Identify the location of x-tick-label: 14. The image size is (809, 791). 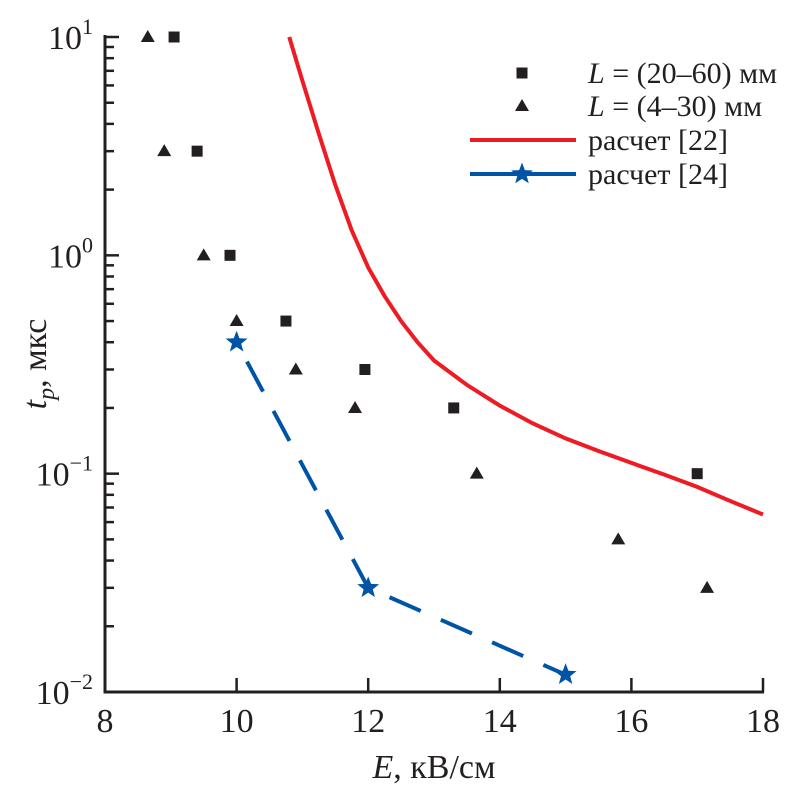
(500, 721).